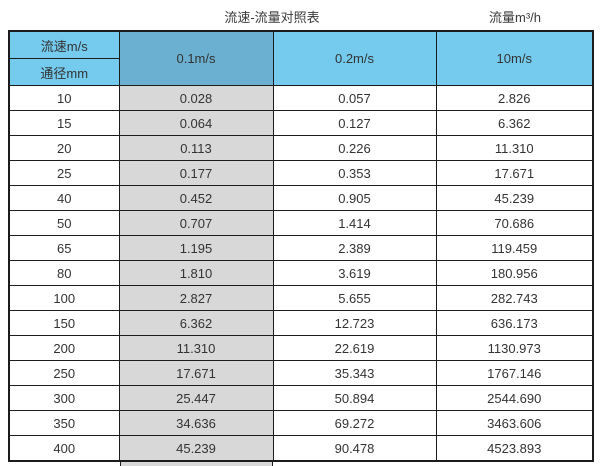 The height and width of the screenshot is (466, 600). Describe the element at coordinates (196, 148) in the screenshot. I see `data-cell: 0.113` at that location.